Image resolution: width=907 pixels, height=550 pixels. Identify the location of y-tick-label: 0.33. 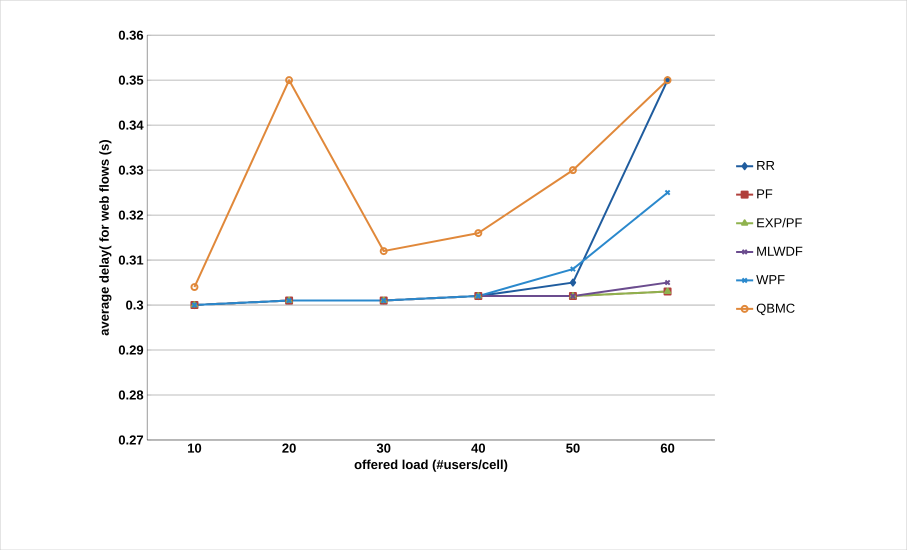
(131, 170).